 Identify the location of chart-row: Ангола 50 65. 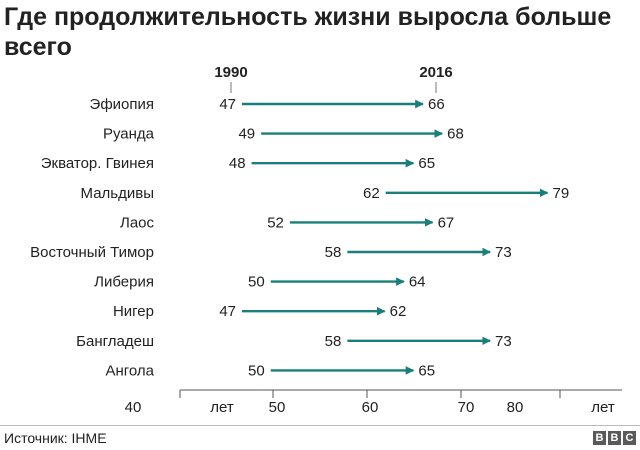
(270, 370).